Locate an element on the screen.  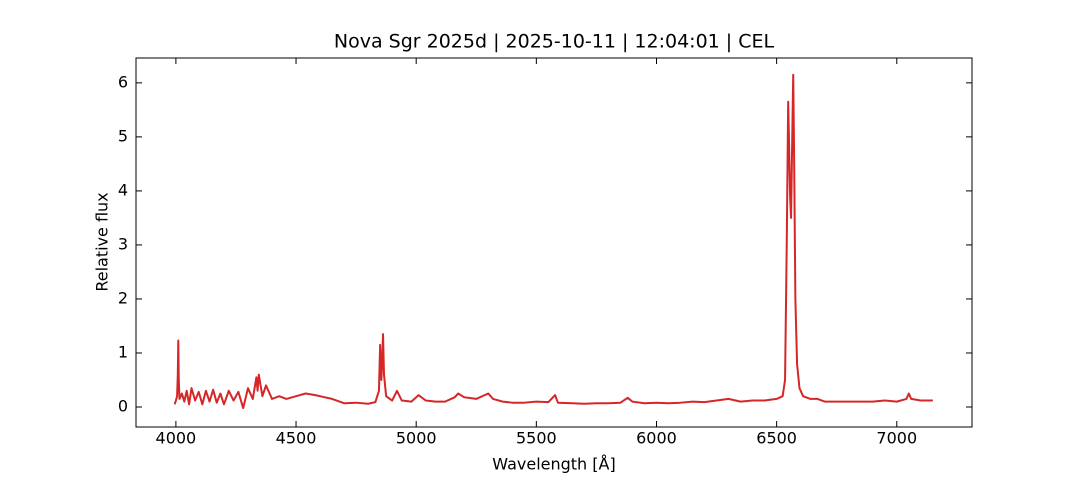
y-tick-label: 2 is located at coordinates (123, 297).